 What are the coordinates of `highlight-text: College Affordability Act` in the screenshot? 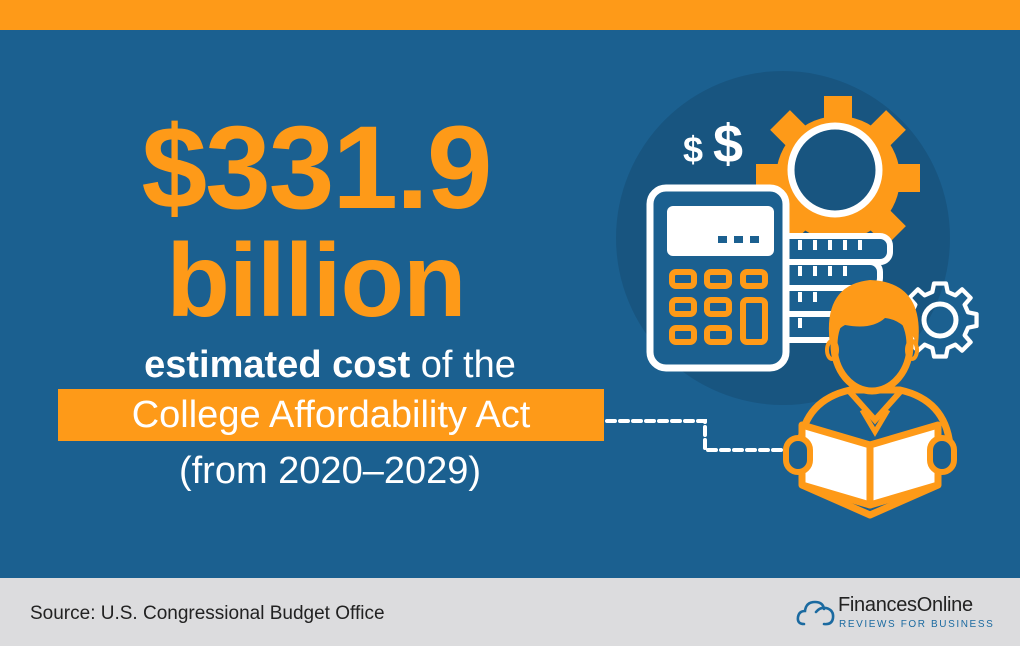 It's located at (331, 415).